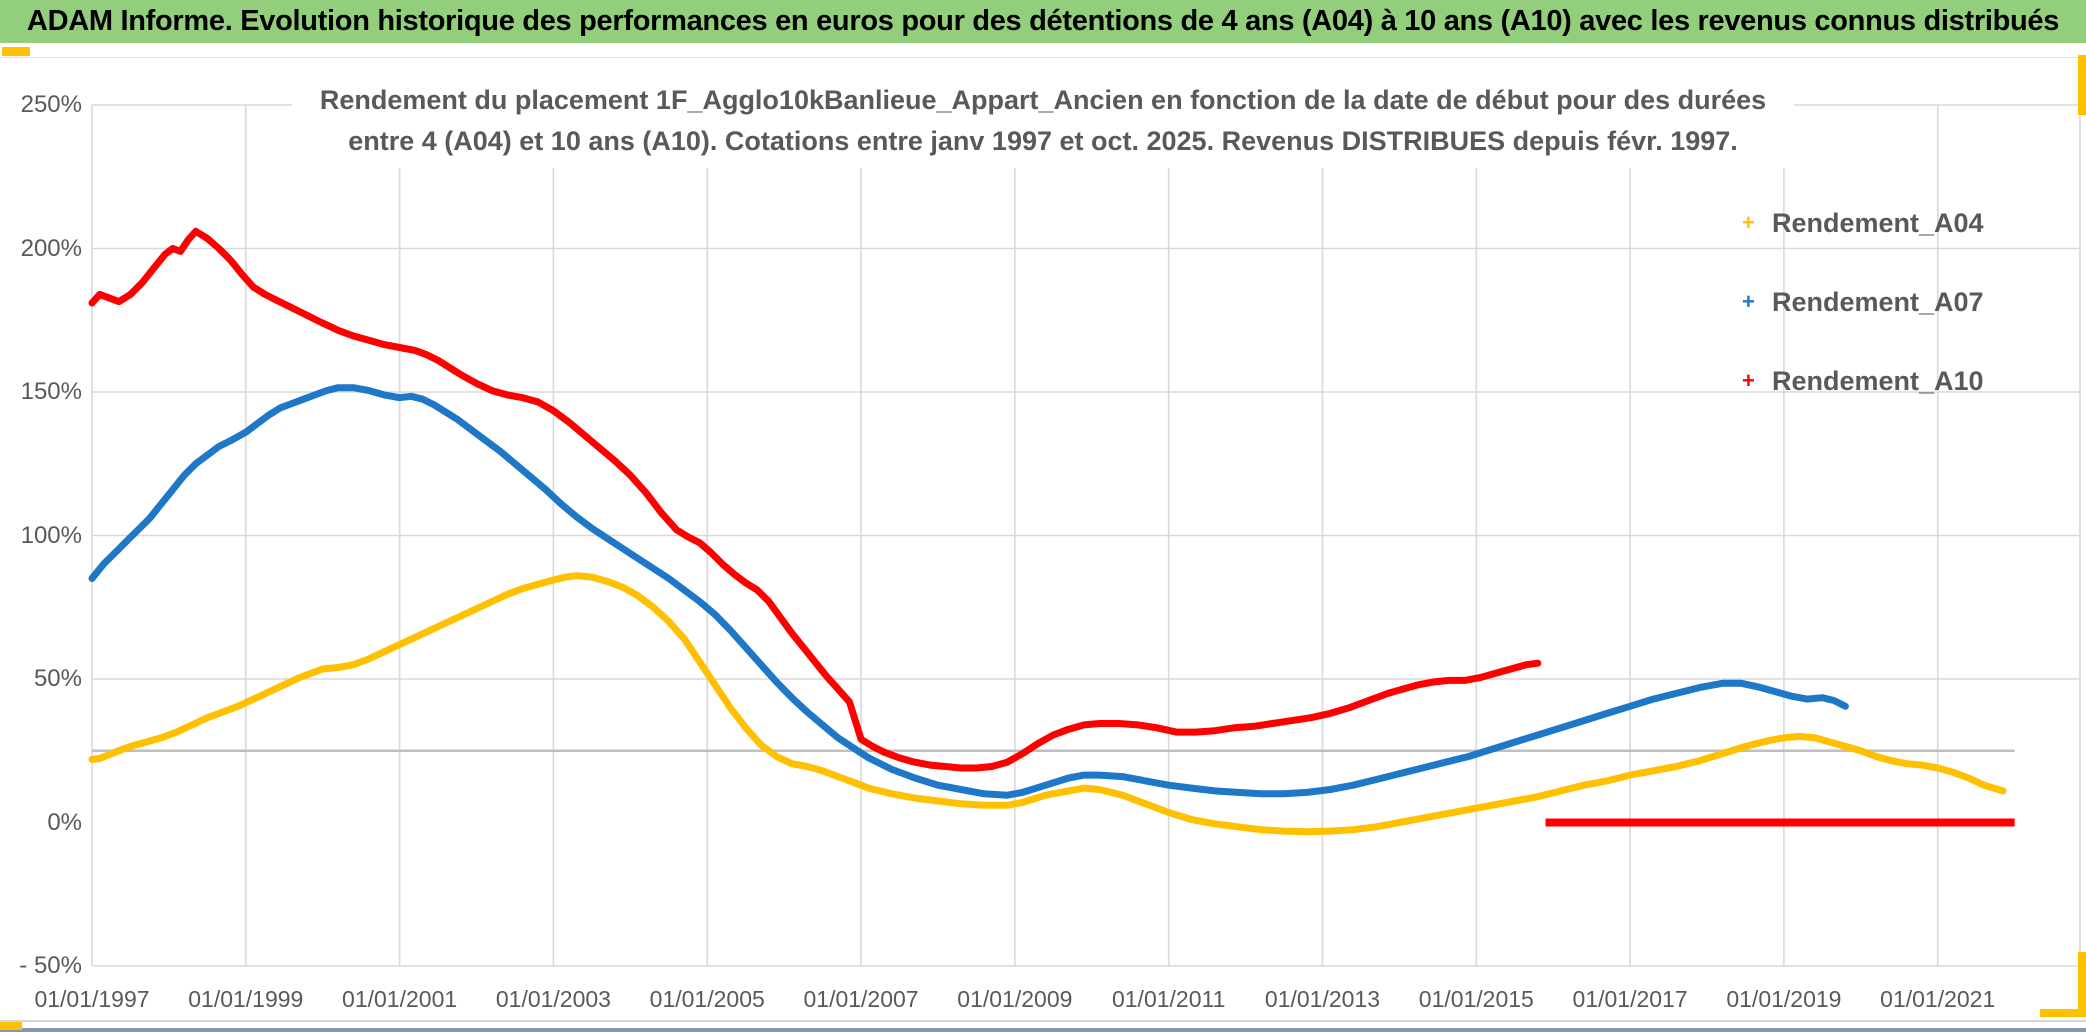 Image resolution: width=2086 pixels, height=1032 pixels. I want to click on footer-divider, so click(1043, 1021).